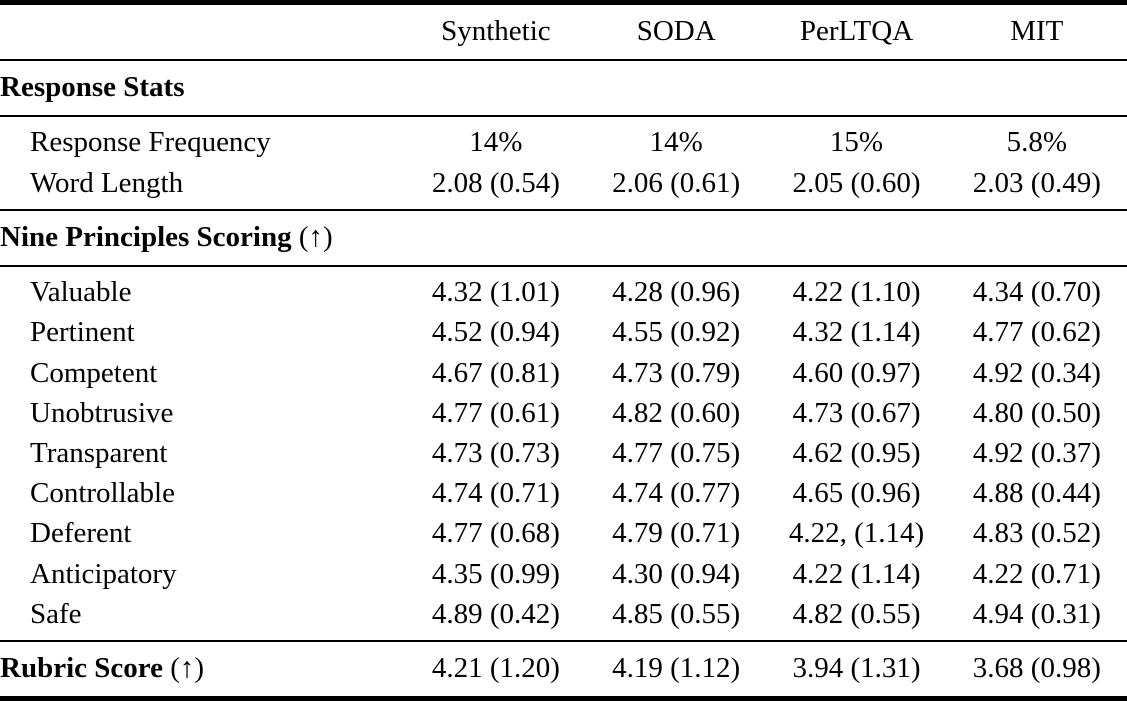 The height and width of the screenshot is (701, 1127). What do you see at coordinates (676, 668) in the screenshot?
I see `cell-value: 4.19 (1.12)` at bounding box center [676, 668].